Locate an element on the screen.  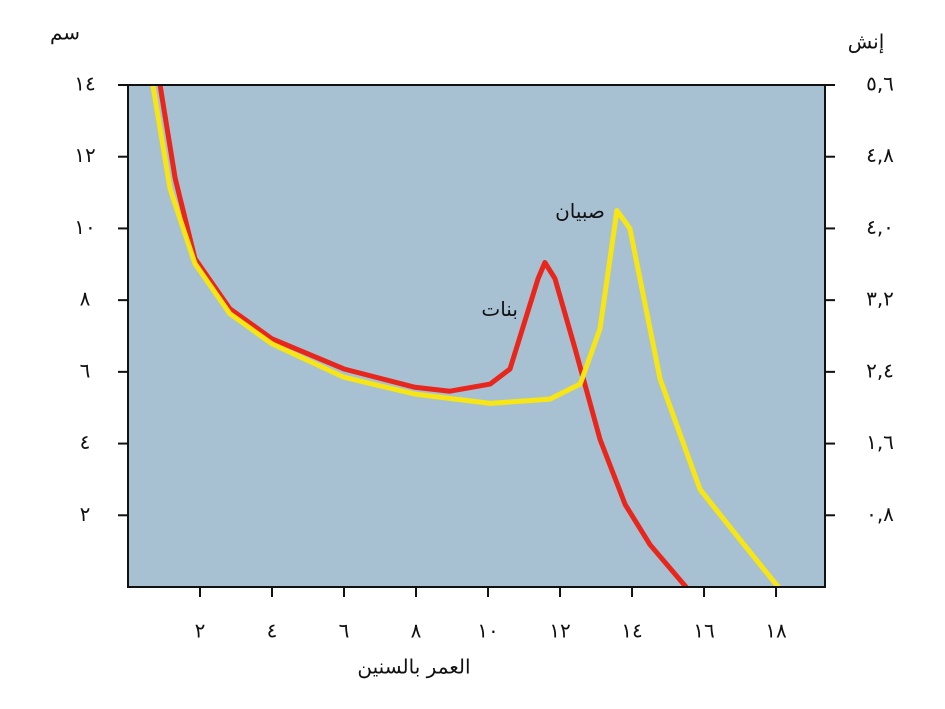
y-tick-label: ٤ is located at coordinates (85, 442).